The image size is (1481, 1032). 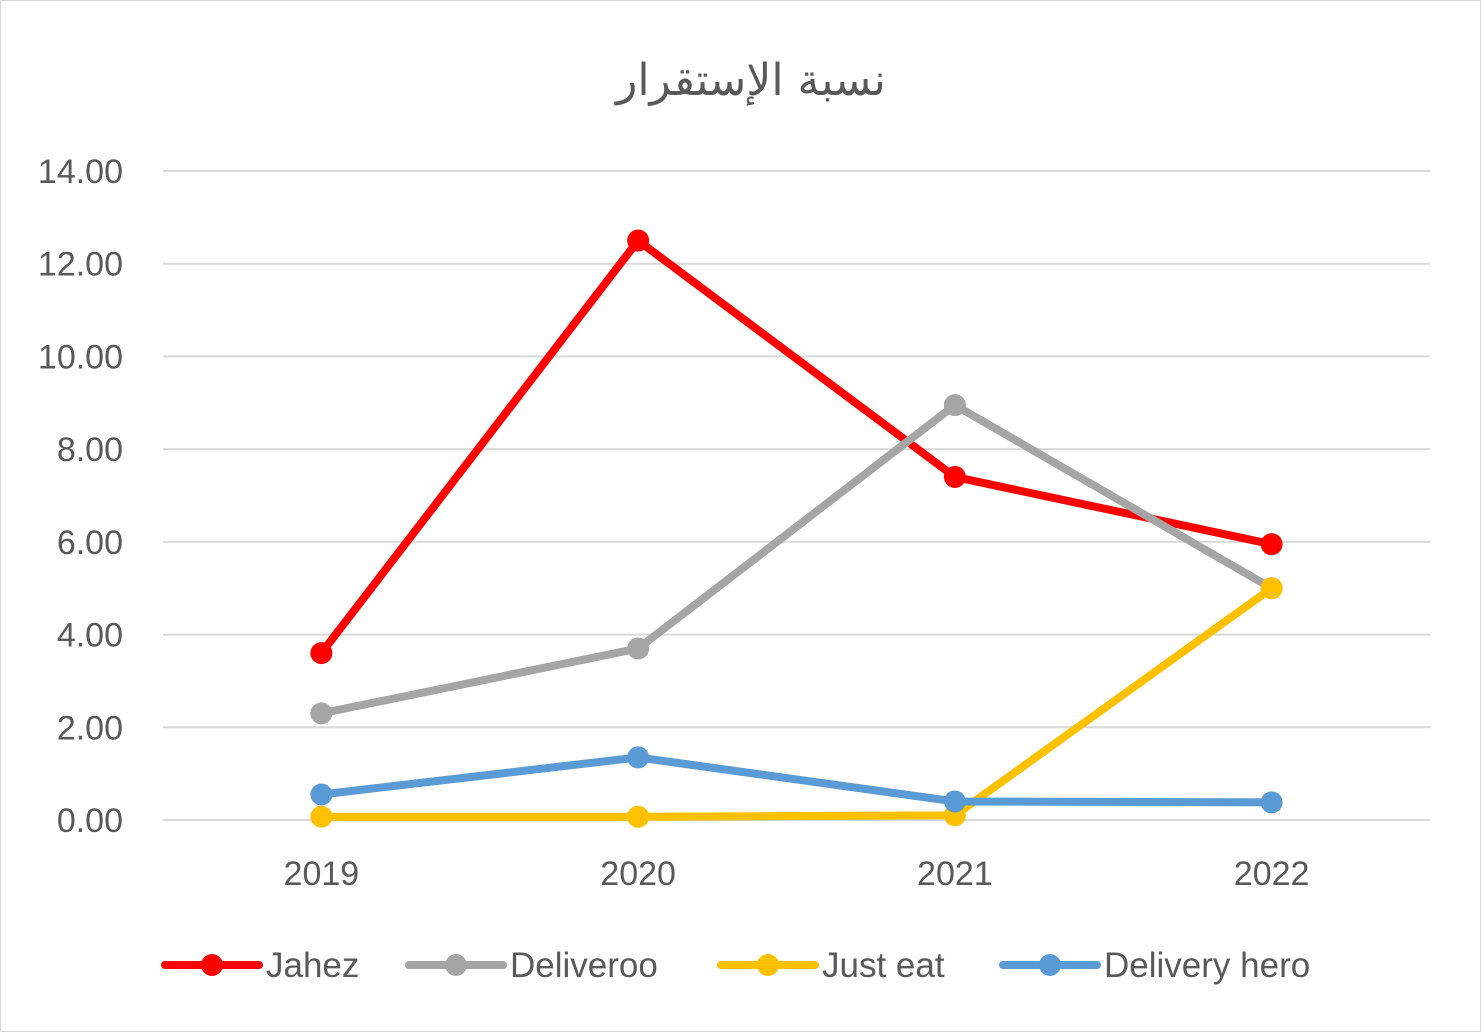 I want to click on y-tick-label: 6.00, so click(x=90, y=543).